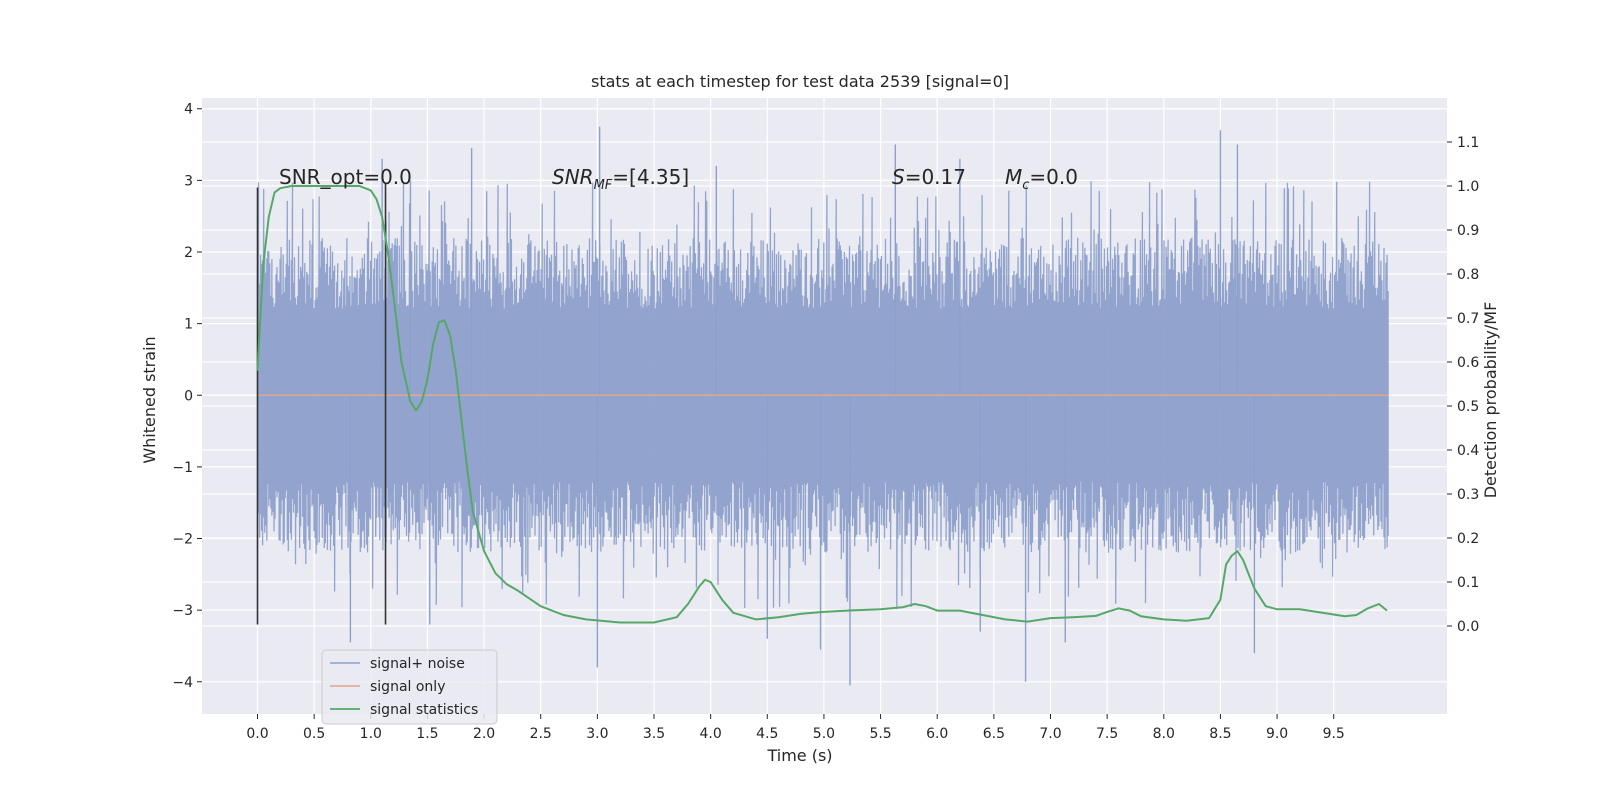  What do you see at coordinates (541, 734) in the screenshot?
I see `x-tick-label: 2.5` at bounding box center [541, 734].